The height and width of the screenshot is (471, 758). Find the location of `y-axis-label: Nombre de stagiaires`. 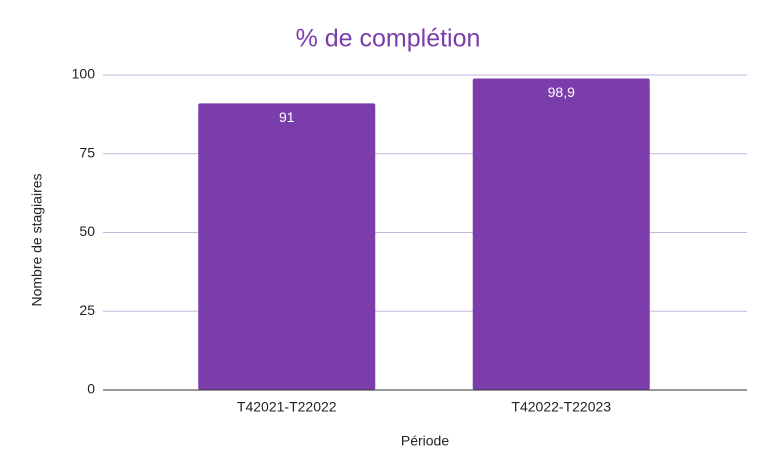

y-axis-label: Nombre de stagiaires is located at coordinates (37, 239).